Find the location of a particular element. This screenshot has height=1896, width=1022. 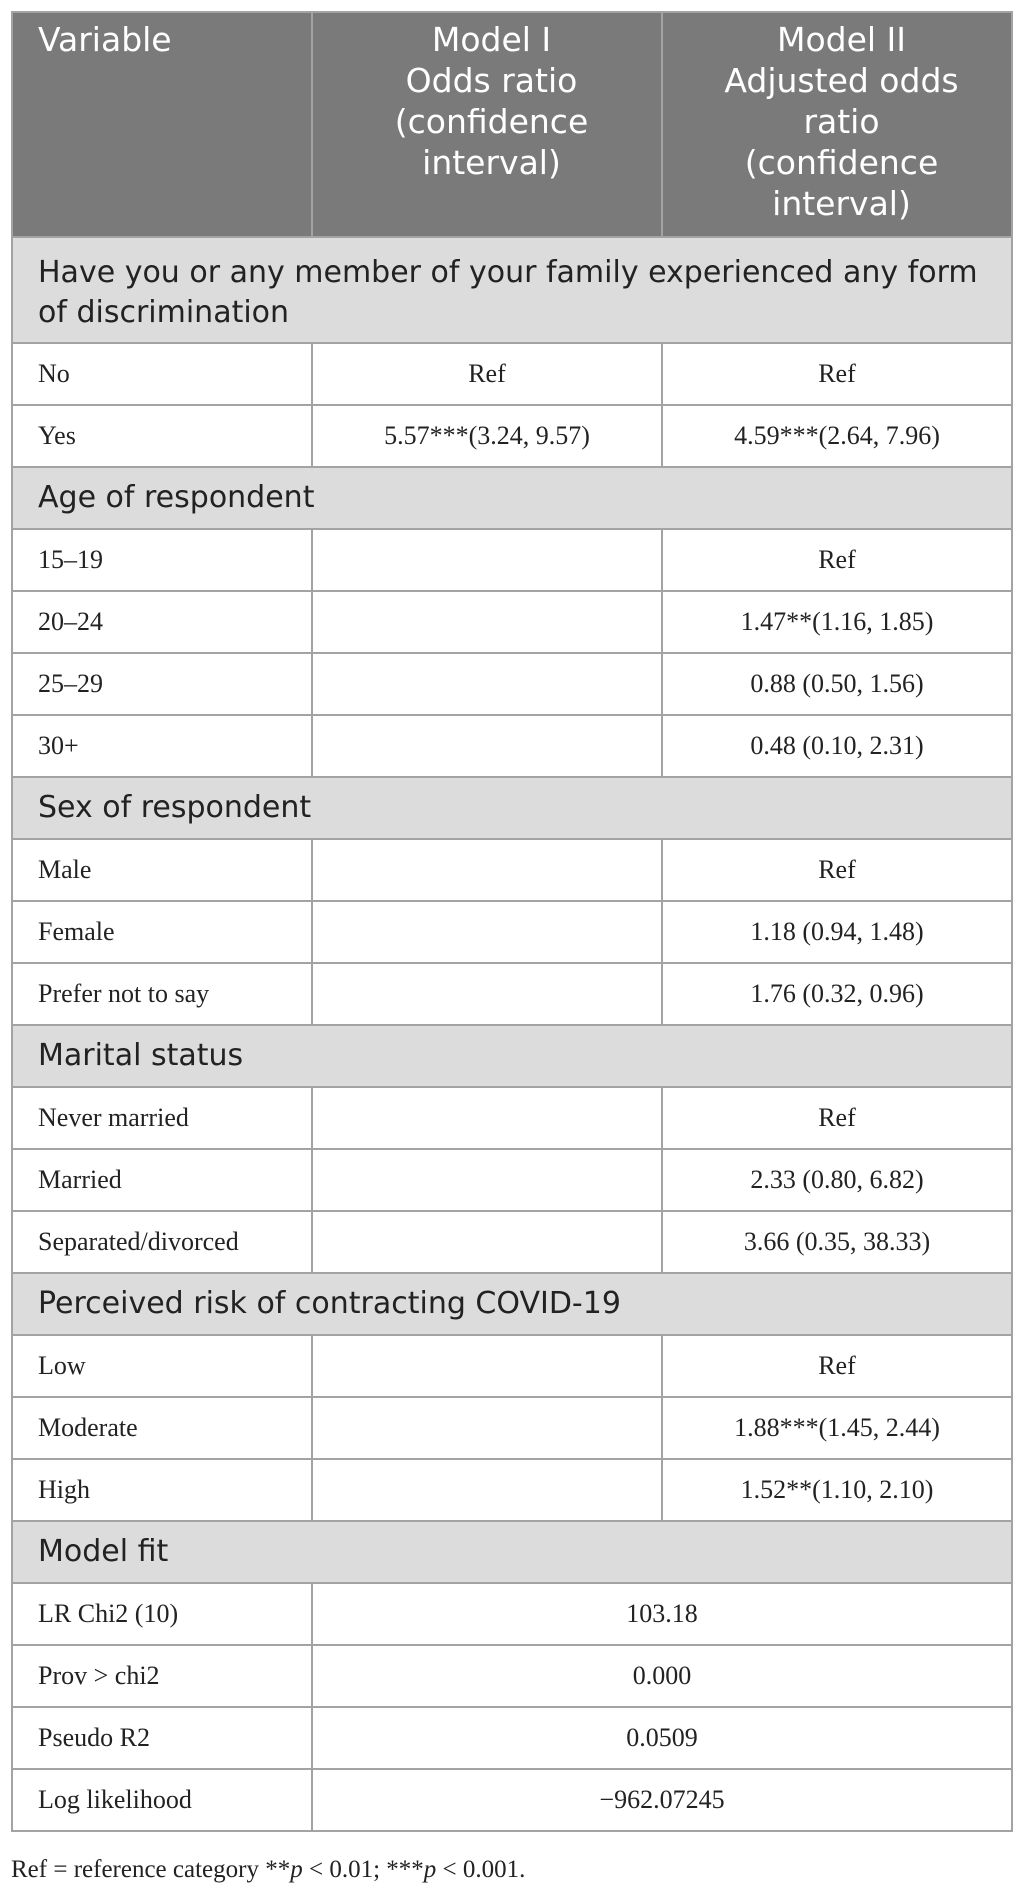

table-row: Male Ref is located at coordinates (512, 870).